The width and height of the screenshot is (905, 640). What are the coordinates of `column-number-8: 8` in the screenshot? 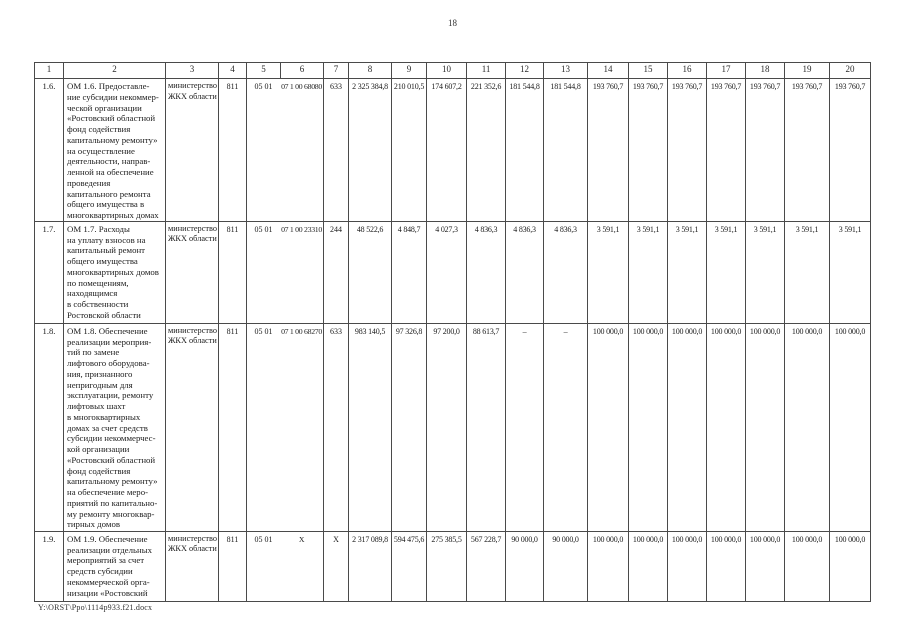 It's located at (370, 70).